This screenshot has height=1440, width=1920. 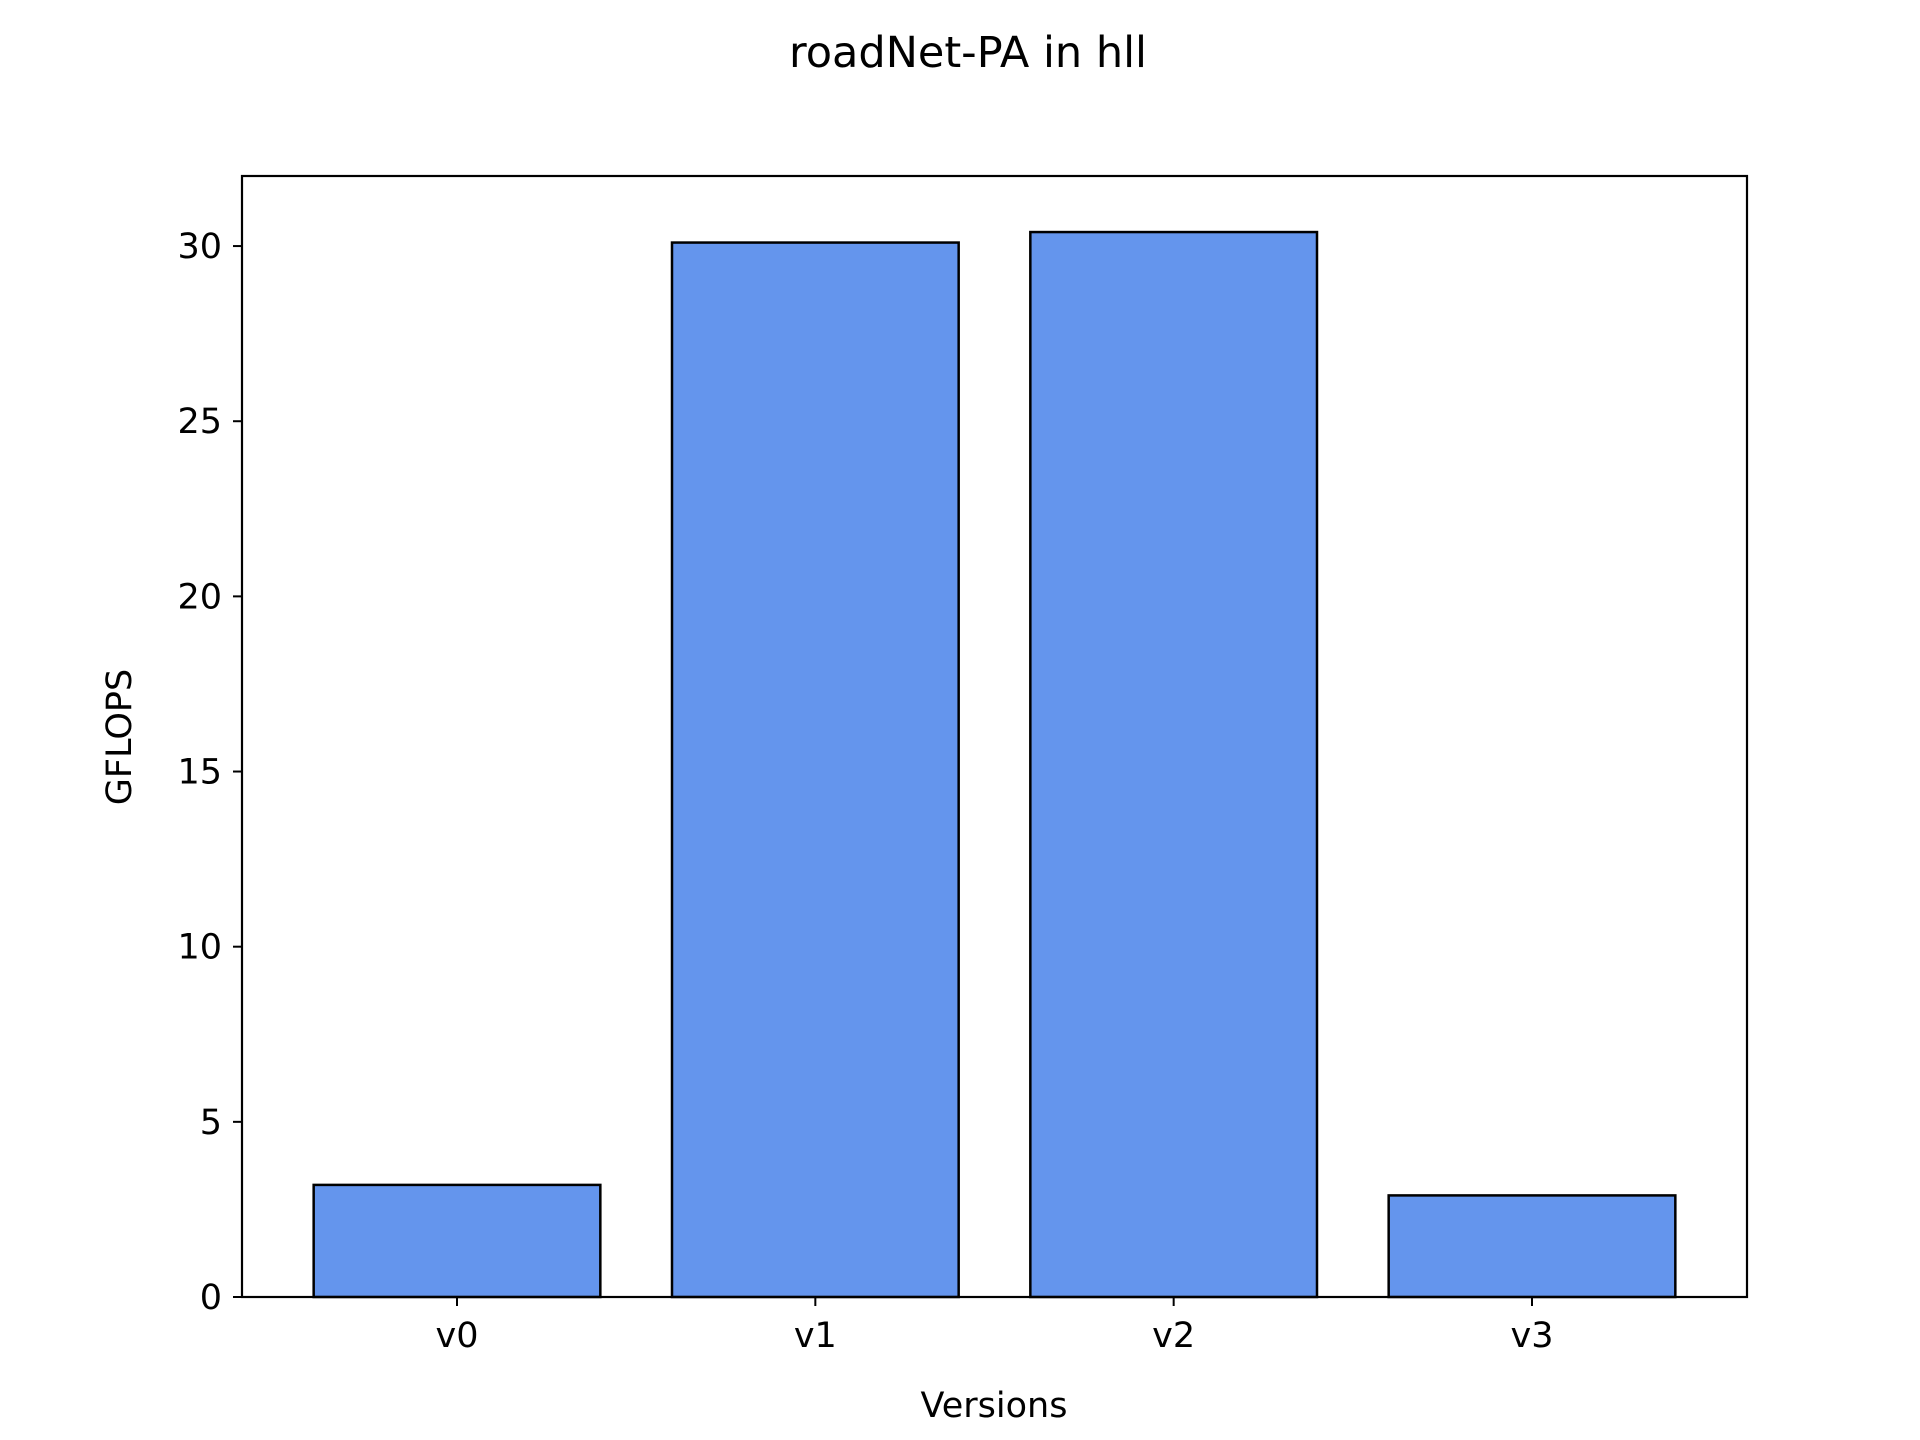 What do you see at coordinates (199, 247) in the screenshot?
I see `y-tick-label-30: 30` at bounding box center [199, 247].